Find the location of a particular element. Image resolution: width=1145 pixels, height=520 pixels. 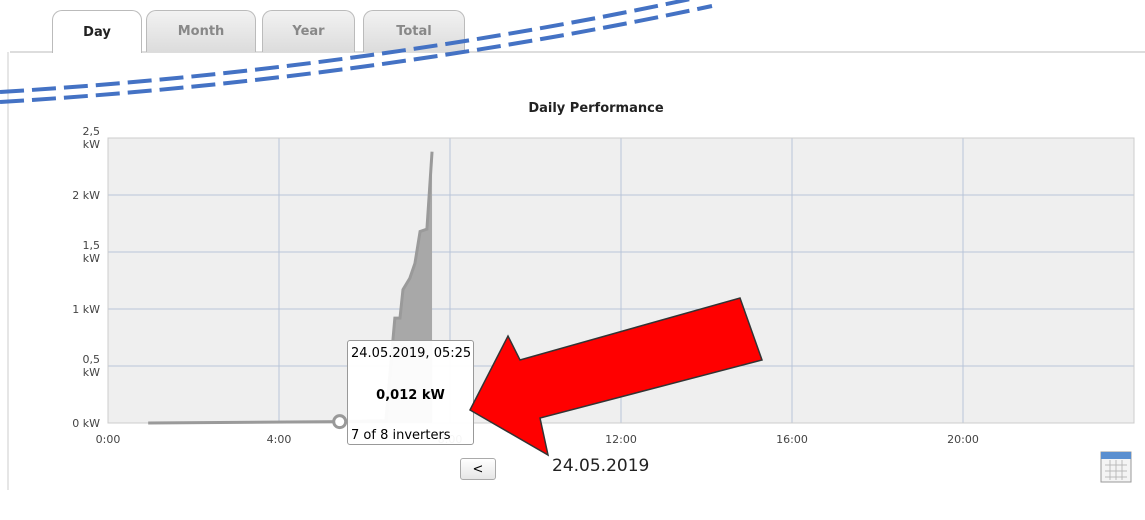

tab-year: Year is located at coordinates (308, 31).